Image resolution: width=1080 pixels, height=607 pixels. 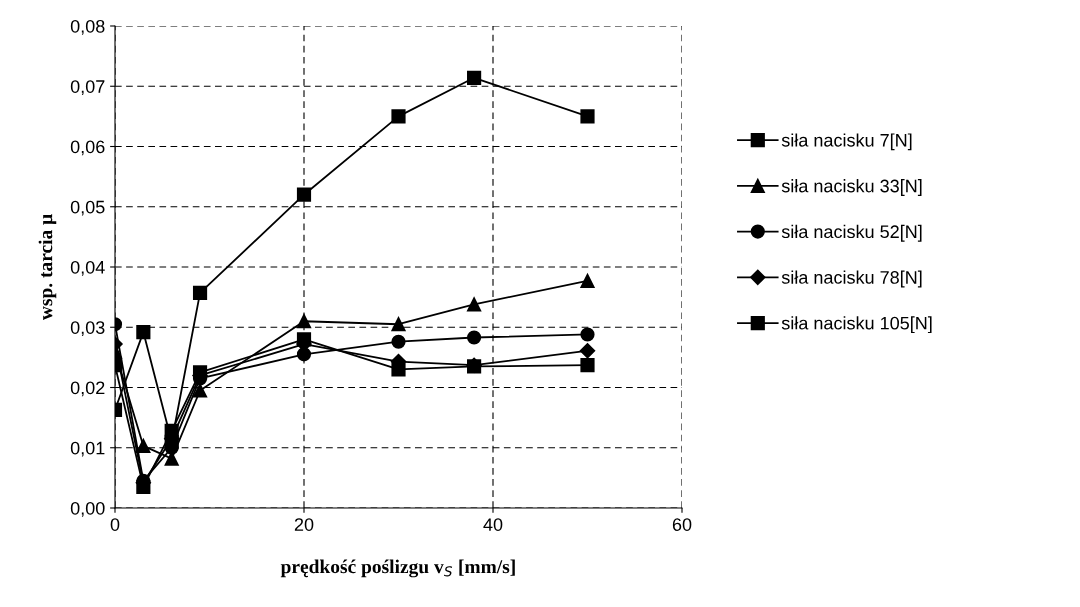 I want to click on y-tick-label: 0,06, so click(x=87, y=148).